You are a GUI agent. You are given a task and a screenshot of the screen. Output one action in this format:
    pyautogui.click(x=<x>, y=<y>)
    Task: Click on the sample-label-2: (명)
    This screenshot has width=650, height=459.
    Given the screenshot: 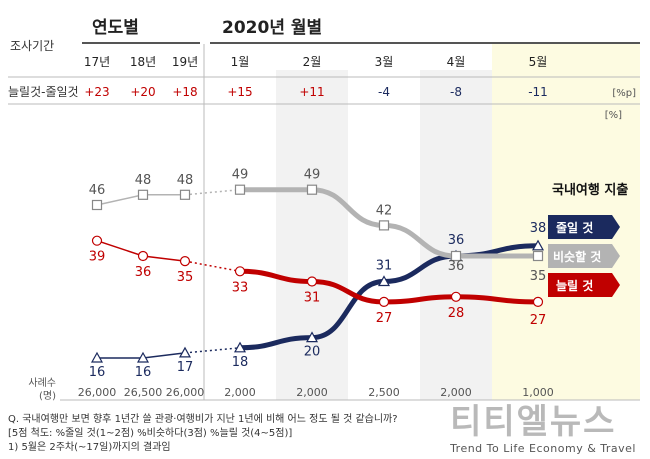 What is the action you would take?
    pyautogui.click(x=47, y=396)
    